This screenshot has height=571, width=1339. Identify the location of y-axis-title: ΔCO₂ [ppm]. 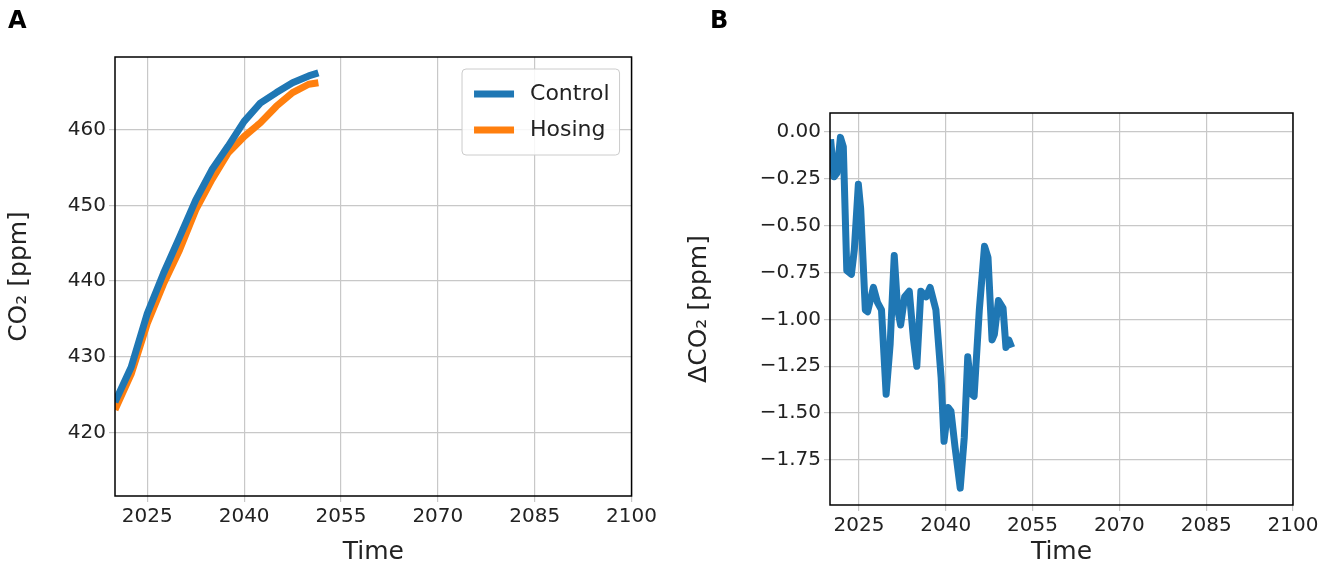
(697, 309).